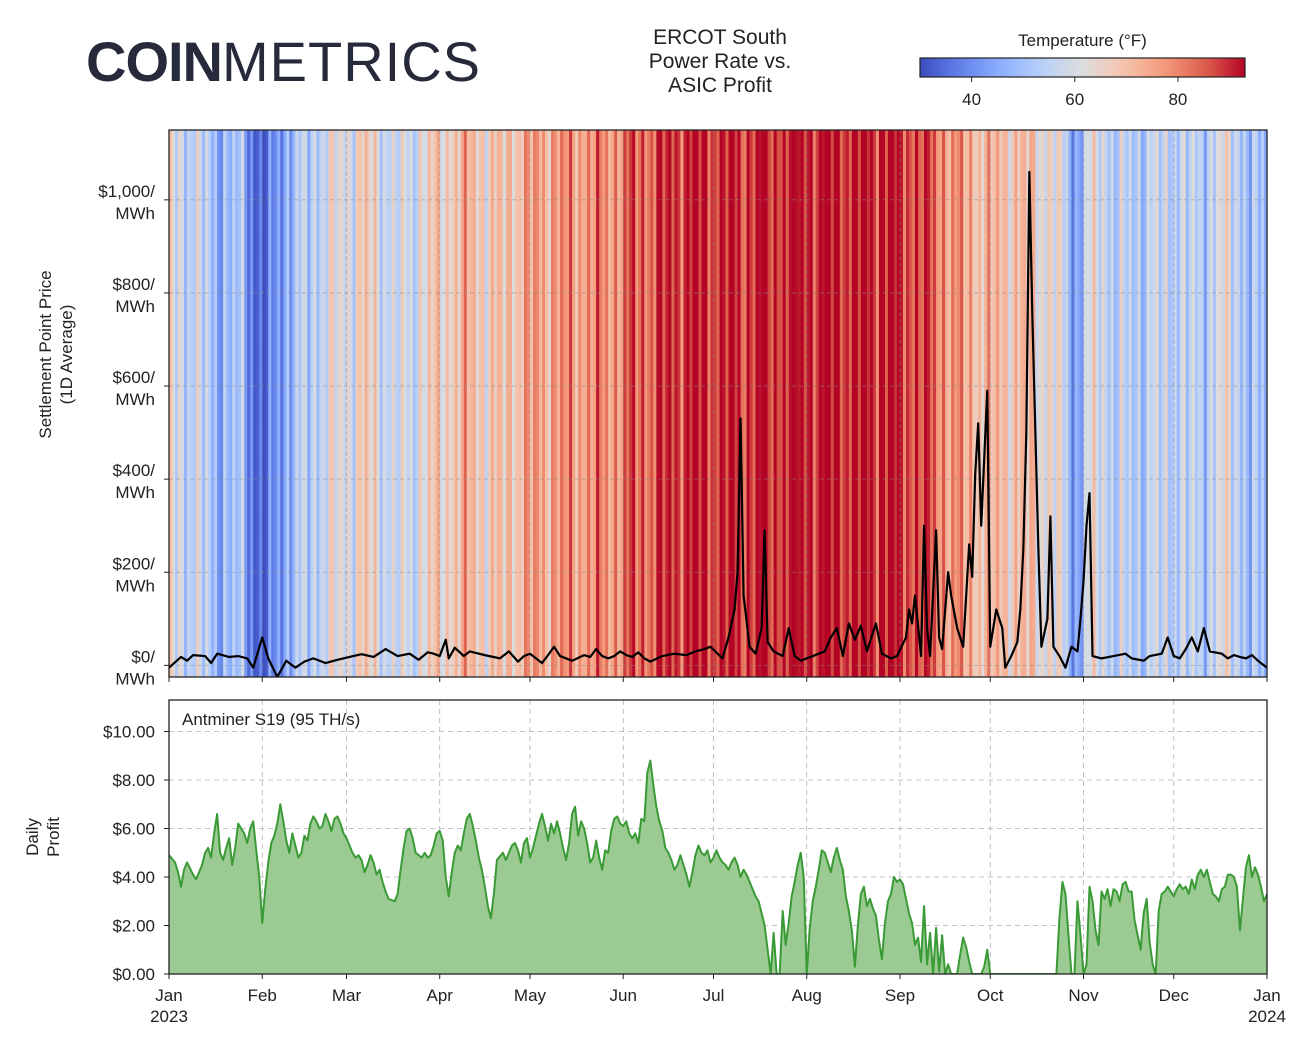 The image size is (1310, 1047). What do you see at coordinates (1266, 995) in the screenshot?
I see `x-tick-label: Jan` at bounding box center [1266, 995].